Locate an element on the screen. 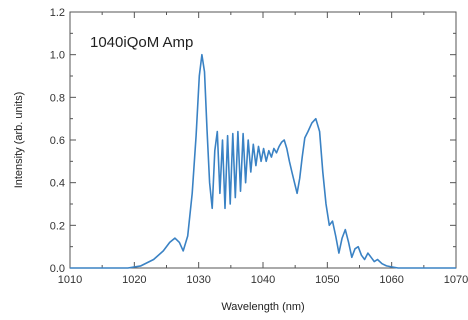  x-tick-label: 1060 is located at coordinates (391, 280).